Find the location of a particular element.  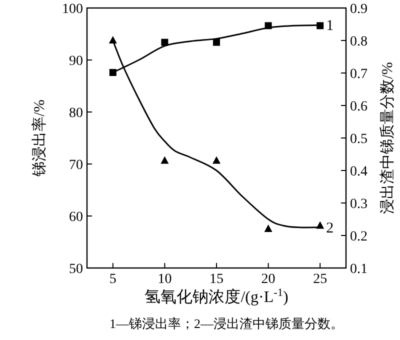

y-tick-label: 70 is located at coordinates (76, 165).